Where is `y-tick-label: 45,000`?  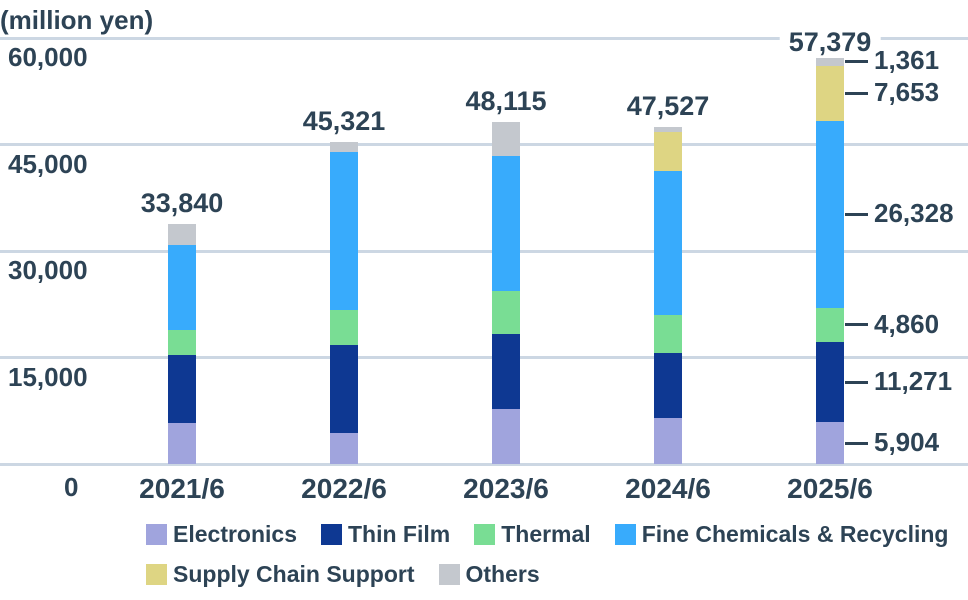 y-tick-label: 45,000 is located at coordinates (48, 163).